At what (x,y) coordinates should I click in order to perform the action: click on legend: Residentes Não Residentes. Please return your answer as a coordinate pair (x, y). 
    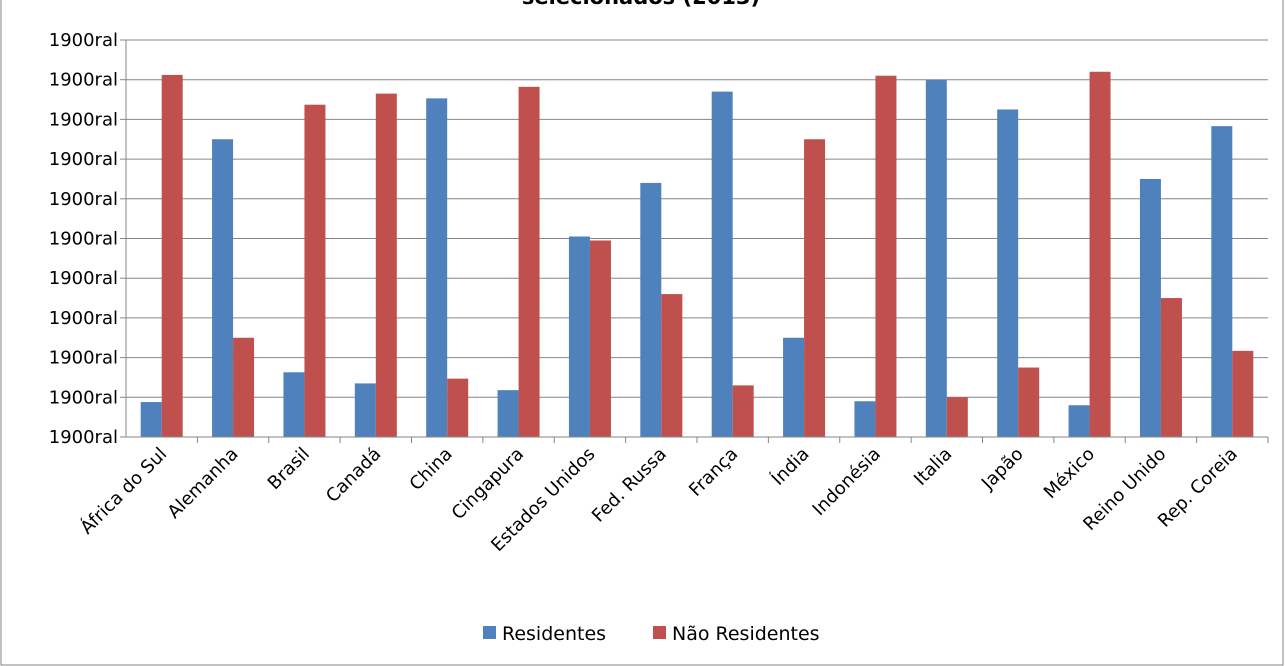
    Looking at the image, I should click on (651, 634).